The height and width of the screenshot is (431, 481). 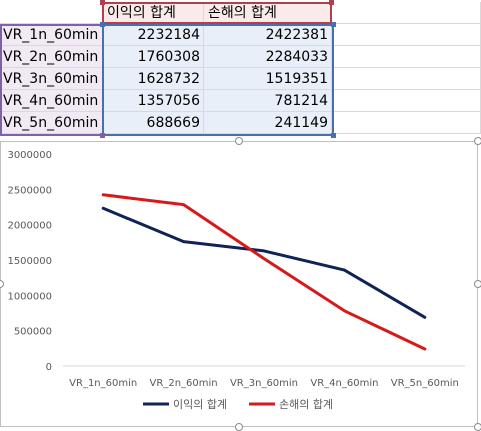 I want to click on loss-value: 781214, so click(x=268, y=101).